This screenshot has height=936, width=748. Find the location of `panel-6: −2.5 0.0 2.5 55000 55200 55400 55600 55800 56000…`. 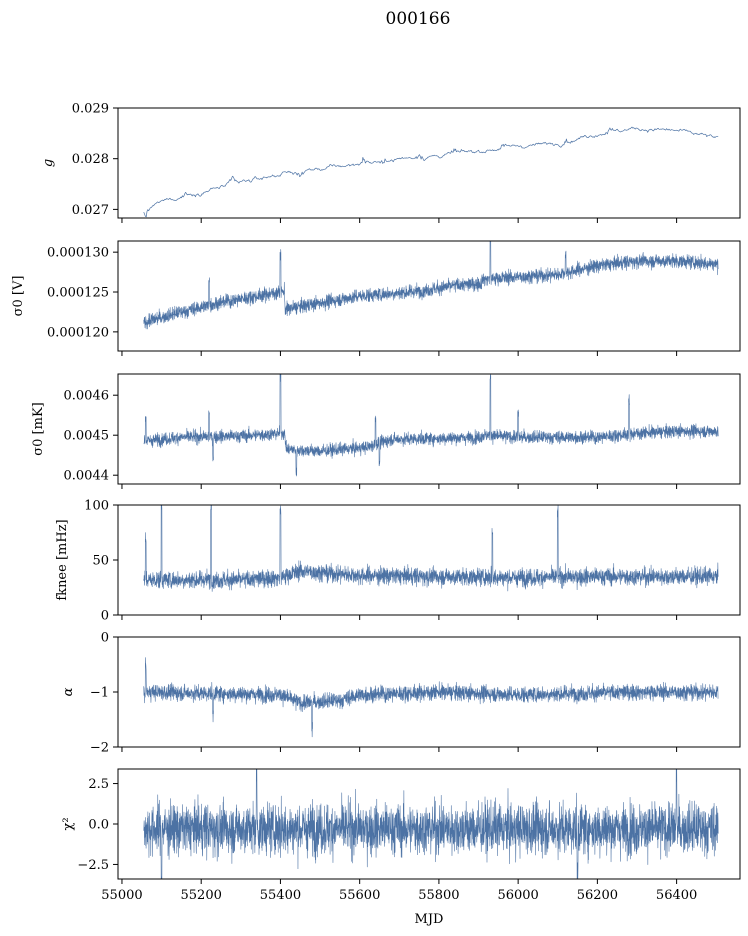

panel-6: −2.5 0.0 2.5 55000 55200 55400 55600 55800 56000… is located at coordinates (401, 835).